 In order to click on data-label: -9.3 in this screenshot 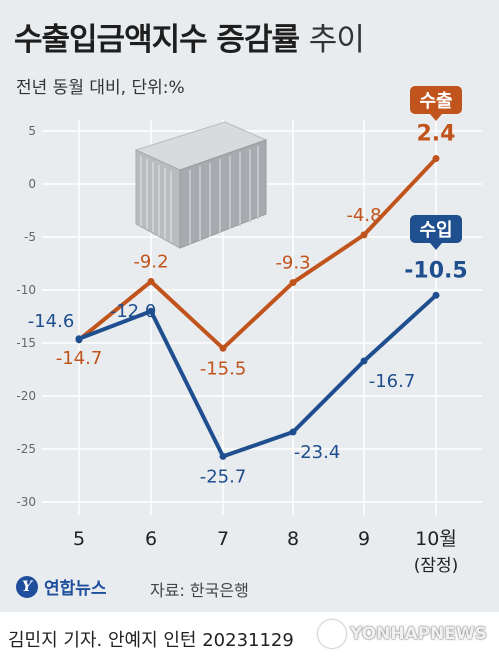, I will do `click(292, 263)`.